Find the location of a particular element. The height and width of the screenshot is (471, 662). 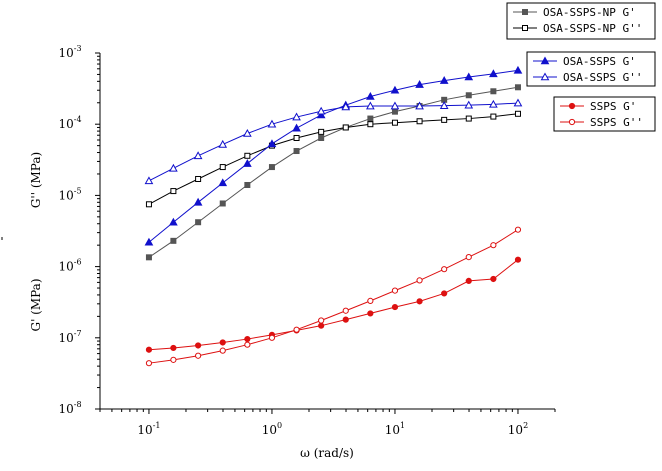

legend-label: SSPS G' is located at coordinates (613, 106).